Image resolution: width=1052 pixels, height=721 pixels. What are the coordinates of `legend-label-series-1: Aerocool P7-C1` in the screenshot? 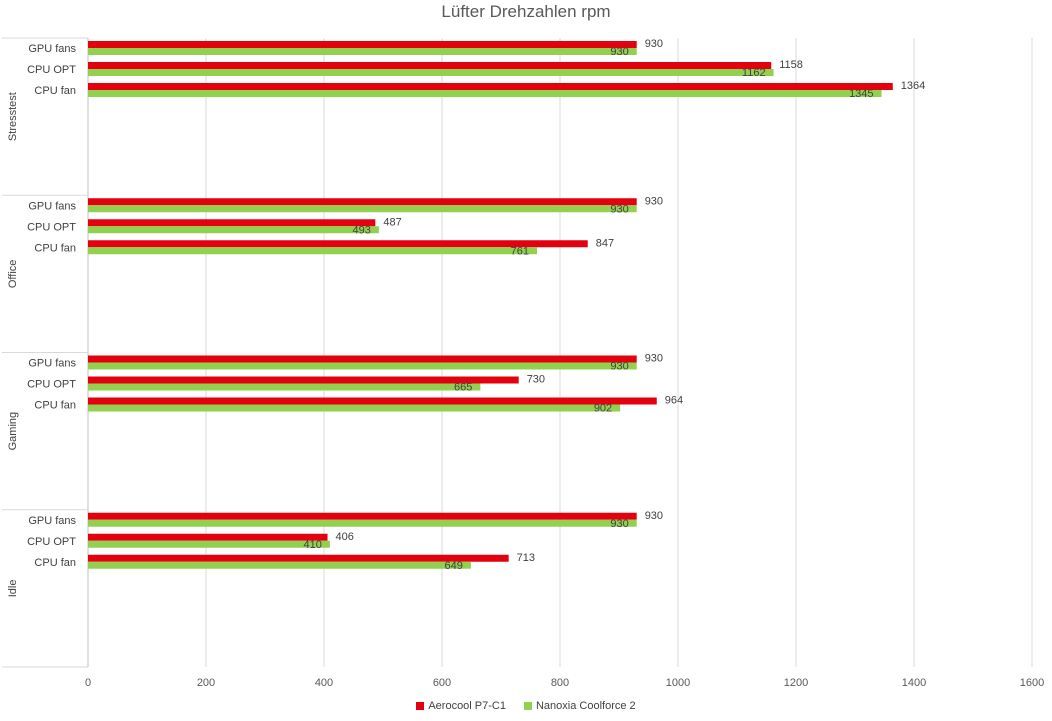 It's located at (467, 706).